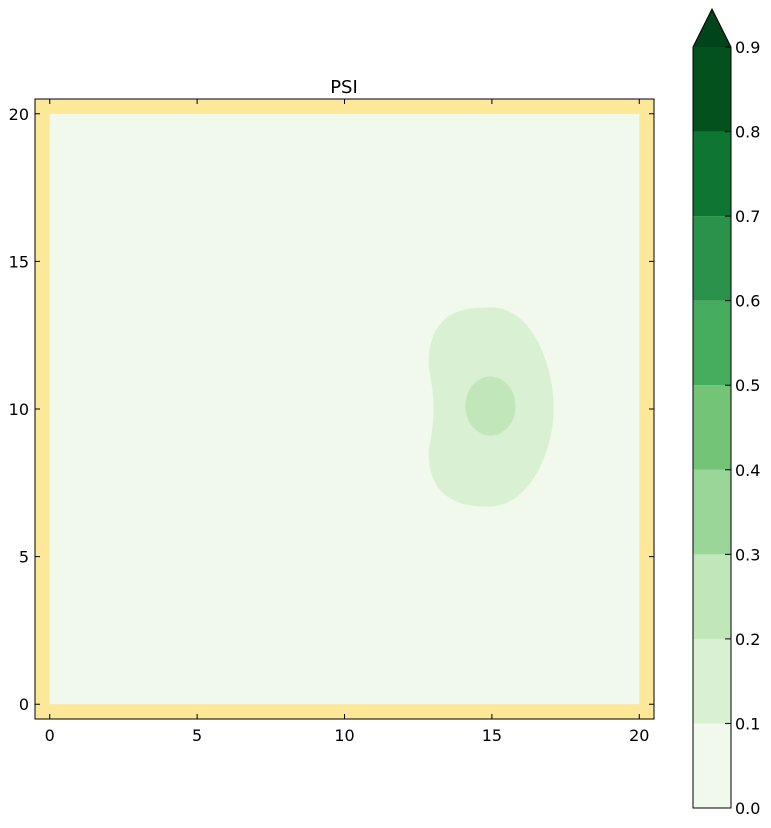 Image resolution: width=771 pixels, height=828 pixels. I want to click on y-tick-label: 10, so click(19, 409).